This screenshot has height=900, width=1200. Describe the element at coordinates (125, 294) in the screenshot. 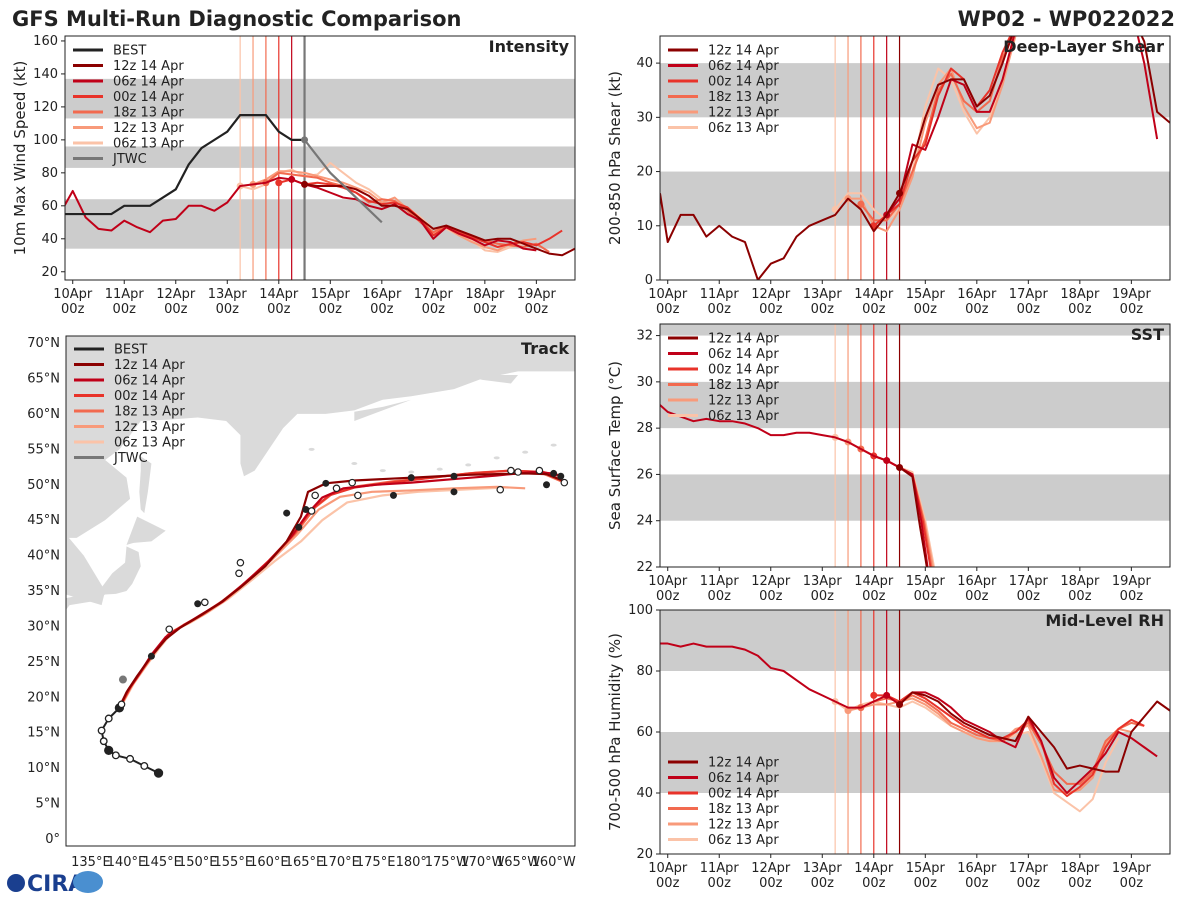

I see `x-tick-label: 11Apr` at that location.